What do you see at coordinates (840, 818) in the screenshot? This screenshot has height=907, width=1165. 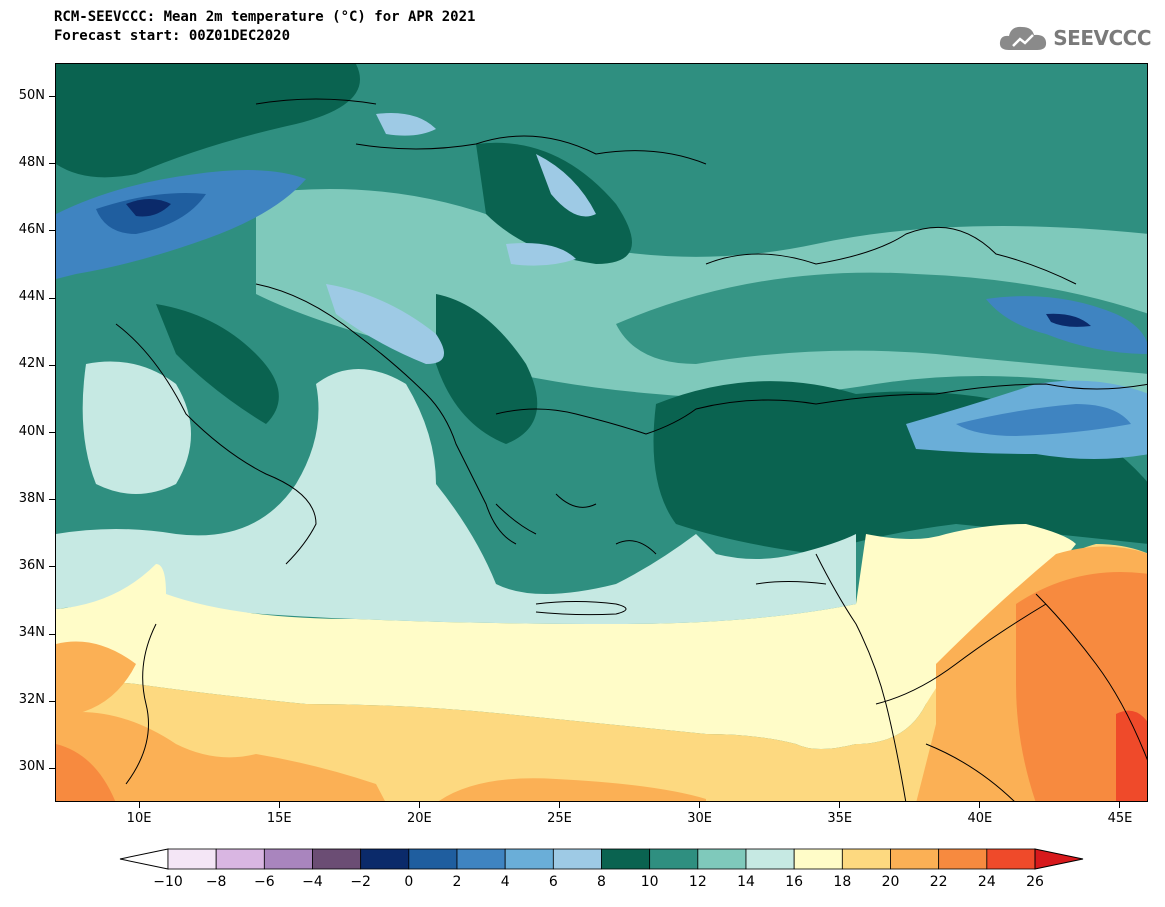 I see `x-tick-label: 35E` at bounding box center [840, 818].